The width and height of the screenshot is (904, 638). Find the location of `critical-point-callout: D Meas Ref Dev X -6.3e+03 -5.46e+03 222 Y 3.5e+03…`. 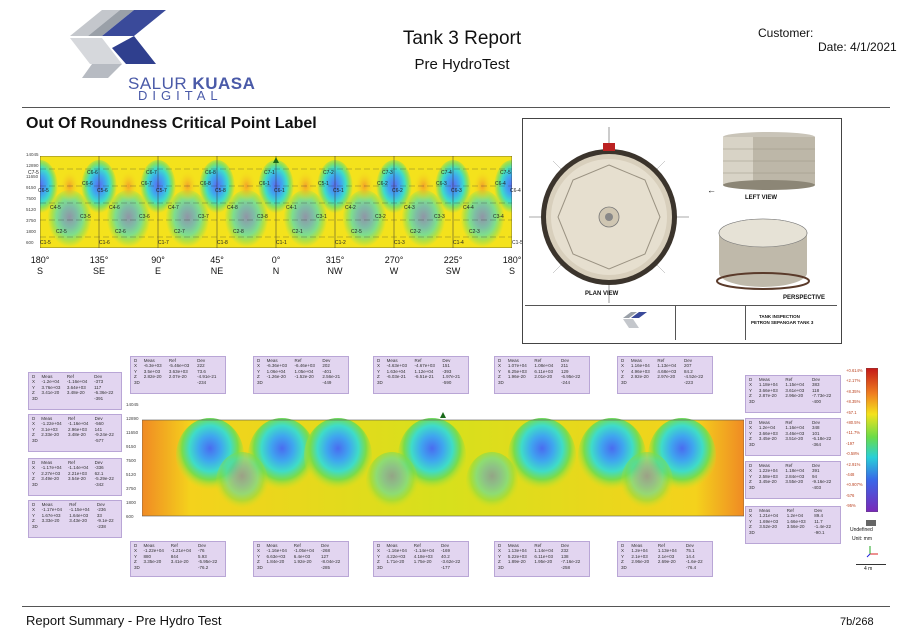

critical-point-callout: D Meas Ref Dev X -6.3e+03 -5.46e+03 222 Y 3.5e+03… is located at coordinates (178, 375).